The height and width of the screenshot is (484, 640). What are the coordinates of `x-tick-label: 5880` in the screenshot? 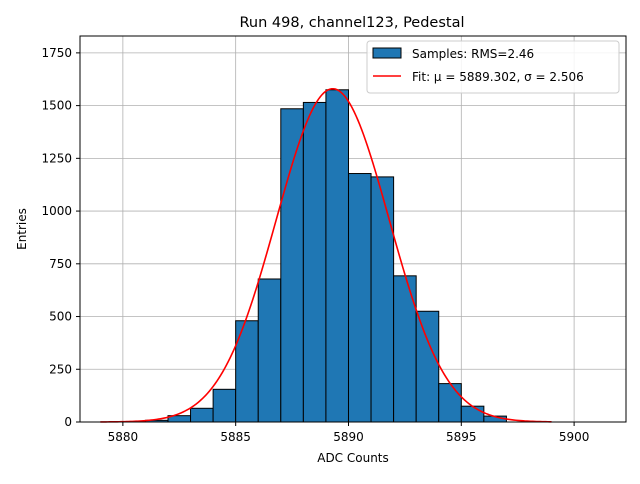 It's located at (123, 437).